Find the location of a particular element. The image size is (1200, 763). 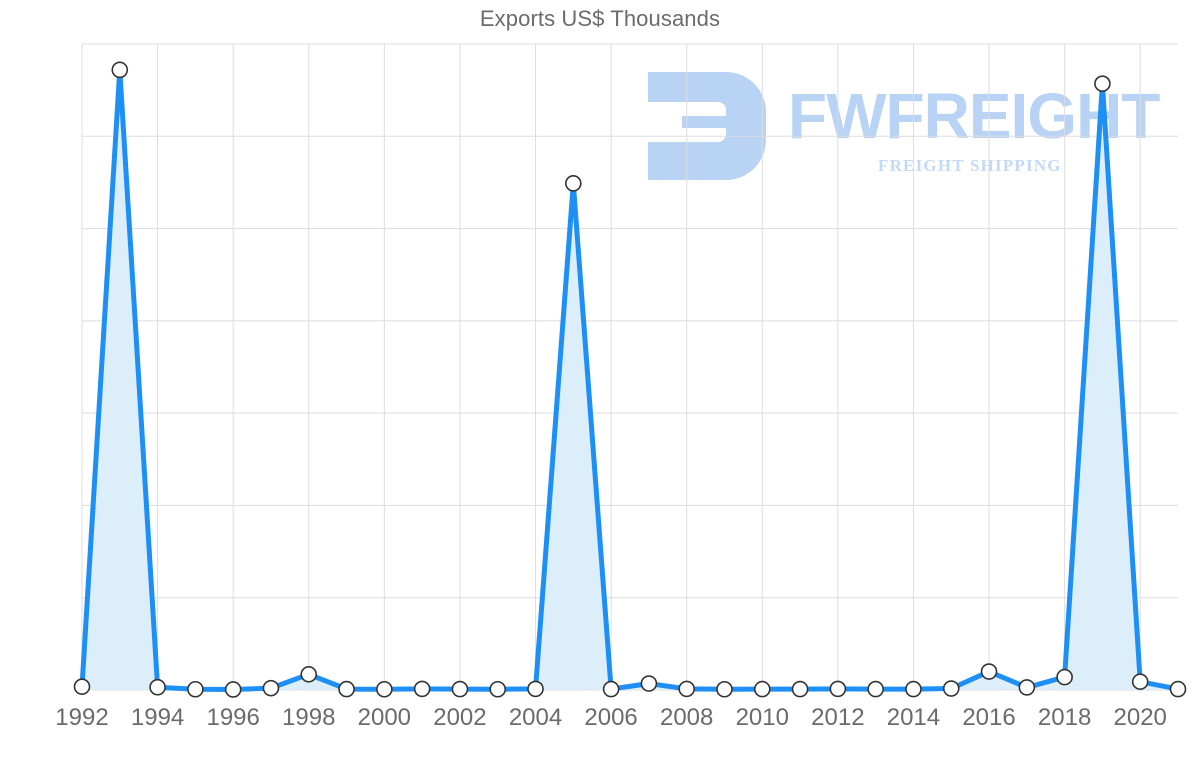

x-axis-tick-label: 2016 is located at coordinates (989, 717).